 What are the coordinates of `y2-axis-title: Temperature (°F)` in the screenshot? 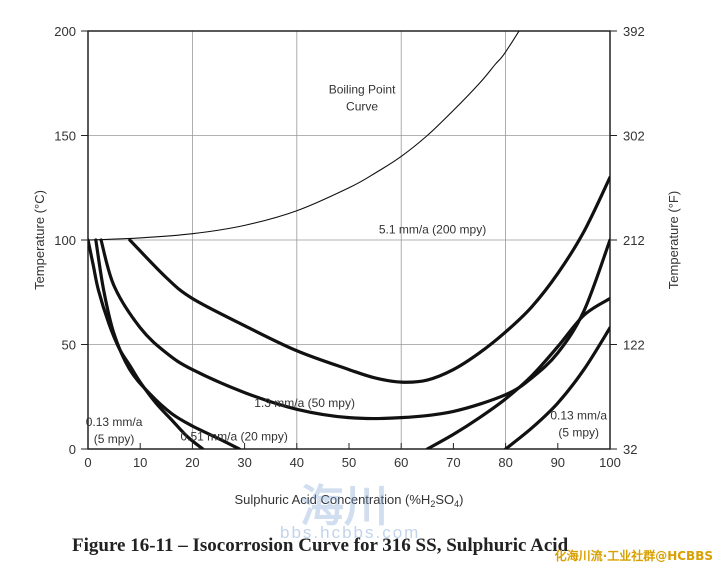 It's located at (673, 240).